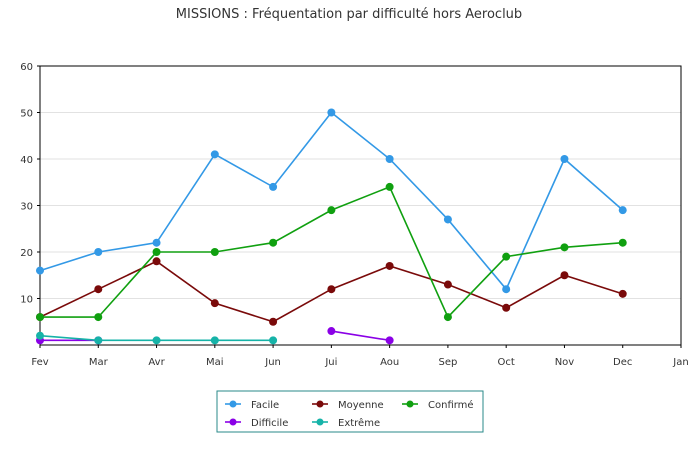 This screenshot has width=700, height=460. I want to click on x-tick-label: Fev, so click(39, 362).